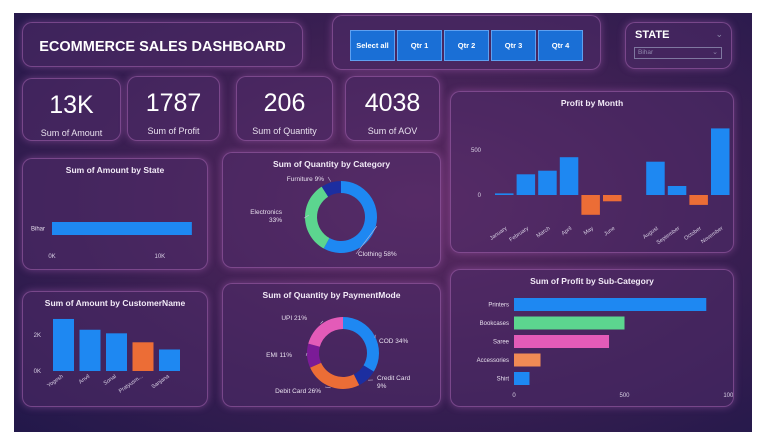  I want to click on amount-by-customer-chart: 0K 2K Yogesh Anvil Sonal Pratyusm... Sanjana, so click(107, 356).